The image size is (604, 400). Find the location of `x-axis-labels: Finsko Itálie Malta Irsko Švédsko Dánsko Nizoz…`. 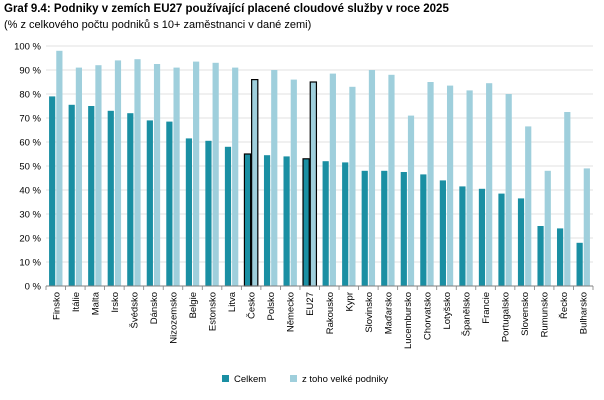

x-axis-labels: Finsko Itálie Malta Irsko Švédsko Dánsko Nizoz… is located at coordinates (320, 320).